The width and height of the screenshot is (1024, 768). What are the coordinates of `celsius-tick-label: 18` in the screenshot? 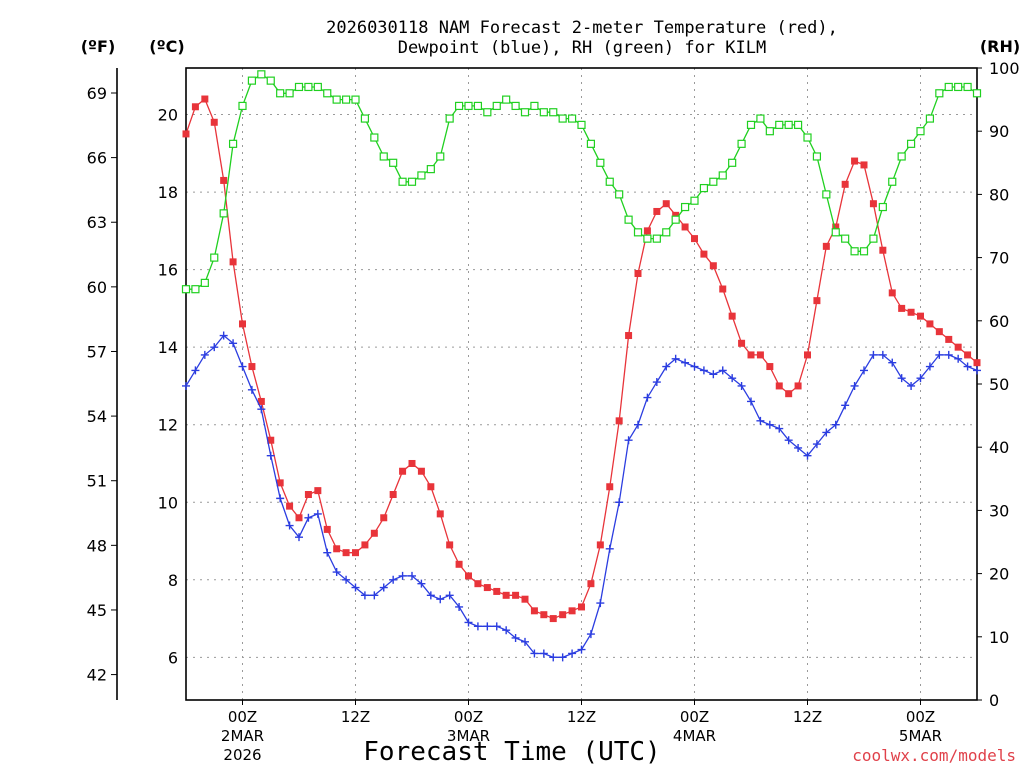 It's located at (168, 192).